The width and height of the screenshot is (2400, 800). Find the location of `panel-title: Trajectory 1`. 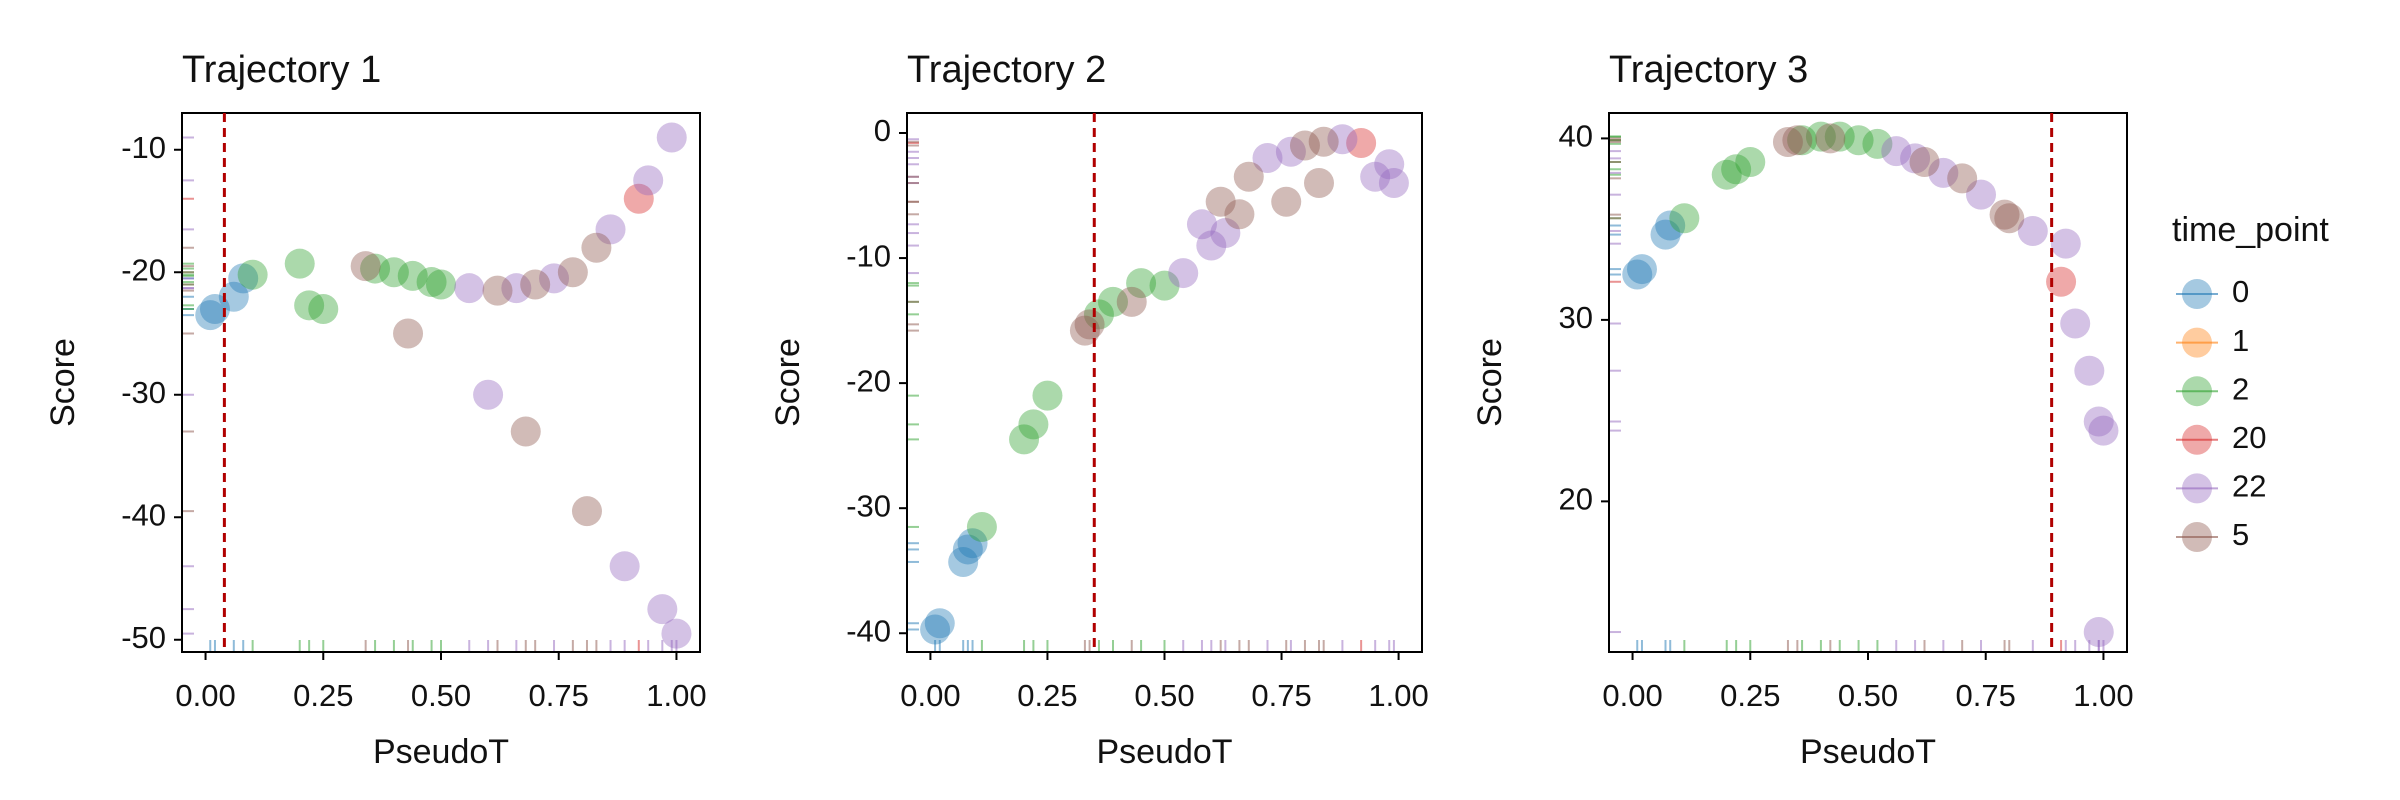

panel-title: Trajectory 1 is located at coordinates (281, 70).